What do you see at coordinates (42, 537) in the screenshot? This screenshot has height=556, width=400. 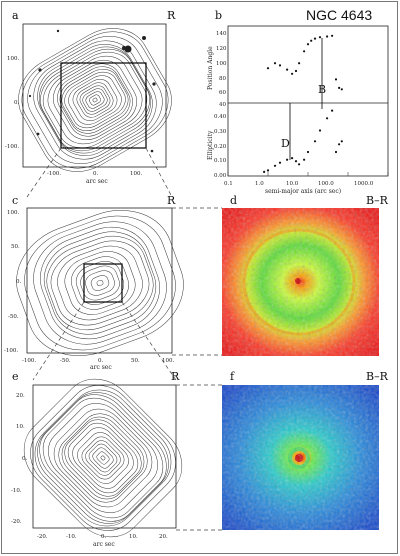 I see `panel-e-xtick-1: -20.` at bounding box center [42, 537].